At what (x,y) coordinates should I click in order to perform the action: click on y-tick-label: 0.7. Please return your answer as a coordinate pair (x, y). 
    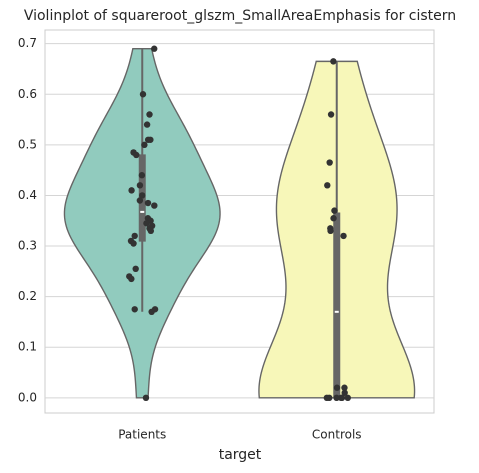
    Looking at the image, I should click on (27, 43).